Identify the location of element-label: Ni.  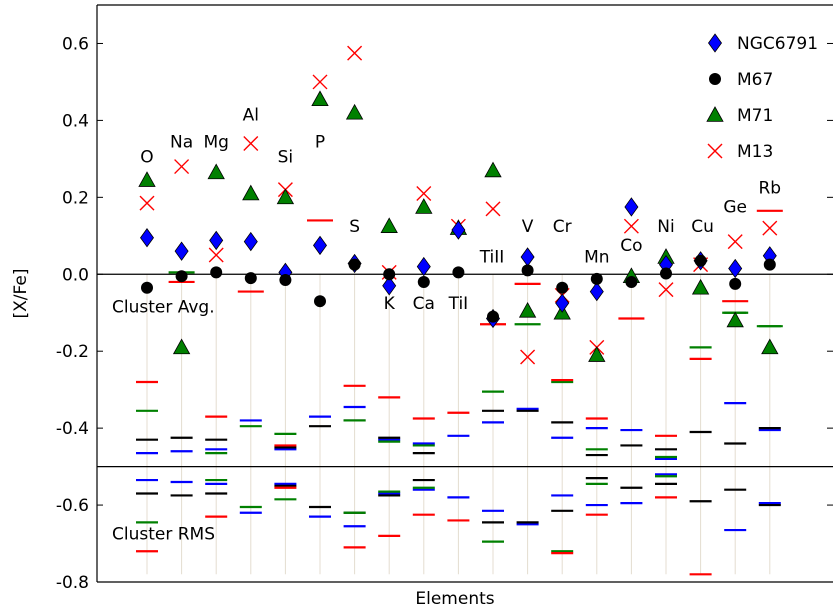
(665, 227).